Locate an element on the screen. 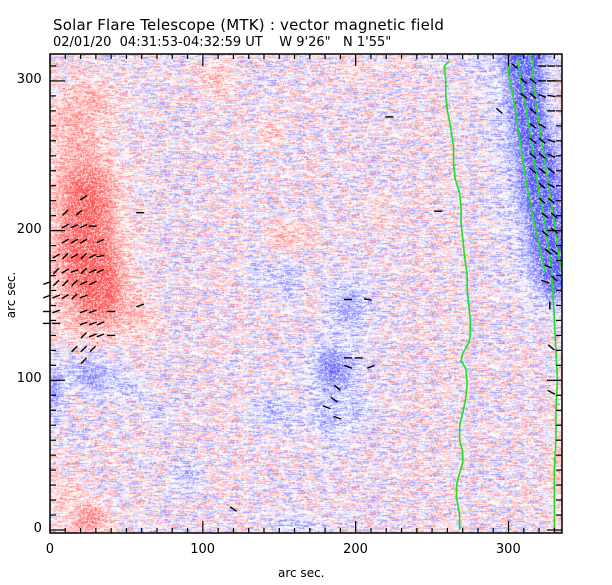  x-axis-label: arc sec. is located at coordinates (301, 573).